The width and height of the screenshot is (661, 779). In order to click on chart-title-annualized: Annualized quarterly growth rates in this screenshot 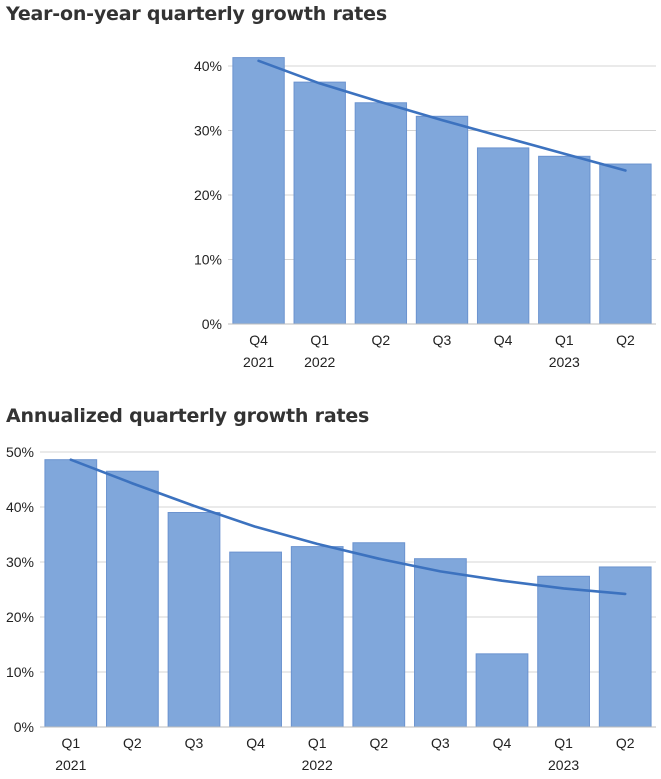, I will do `click(188, 416)`.